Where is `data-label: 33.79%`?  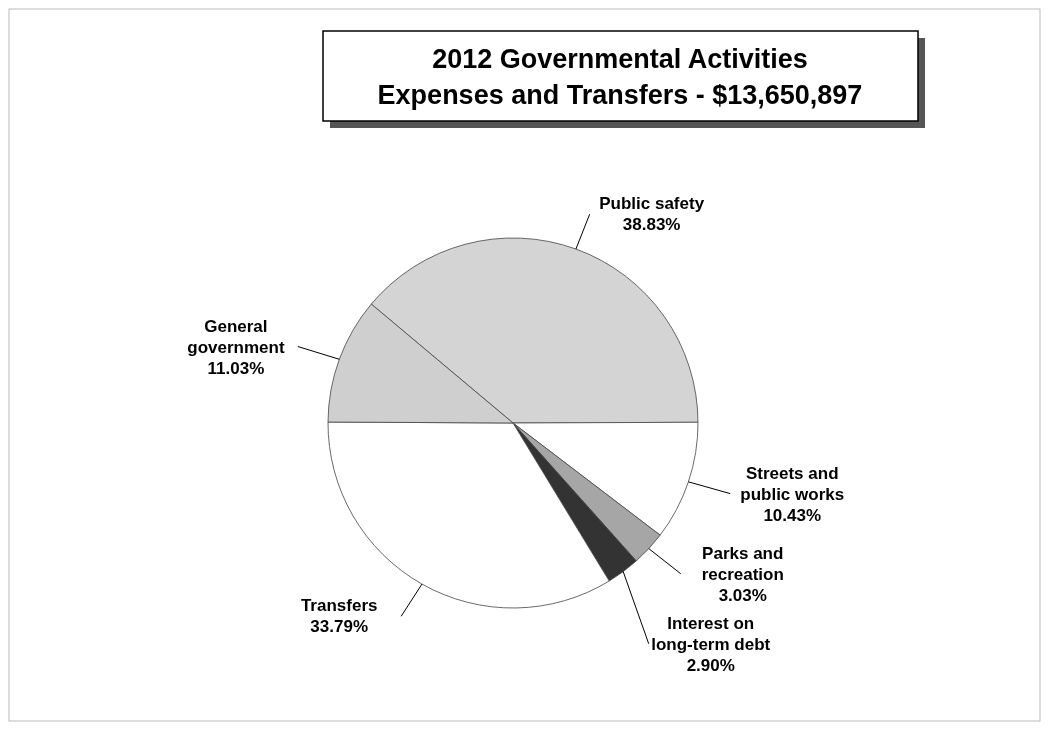
data-label: 33.79% is located at coordinates (339, 627).